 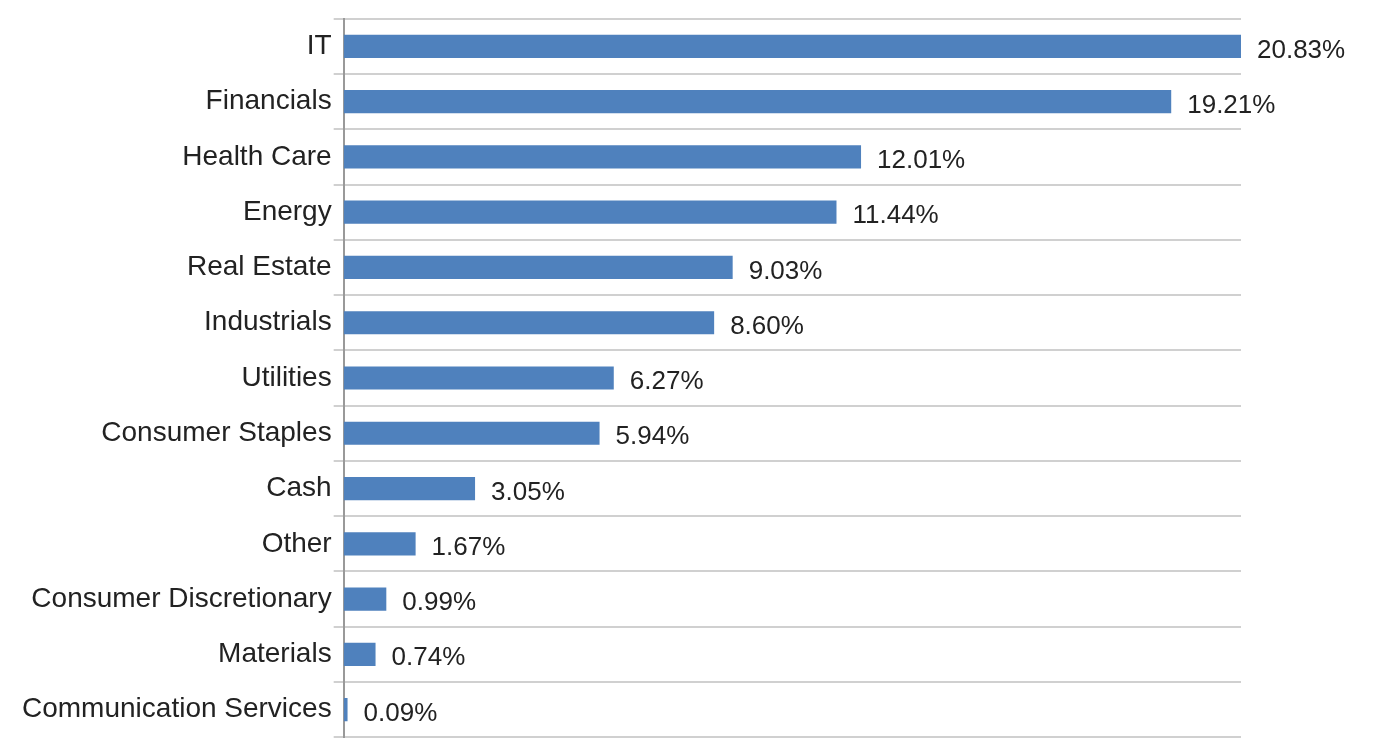 I want to click on data-label: 11.44%, so click(x=895, y=214).